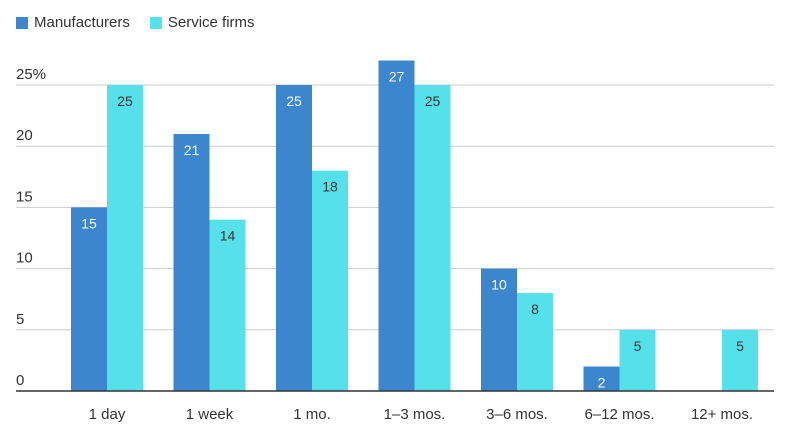 The width and height of the screenshot is (800, 435). What do you see at coordinates (535, 309) in the screenshot?
I see `data-label: 8` at bounding box center [535, 309].